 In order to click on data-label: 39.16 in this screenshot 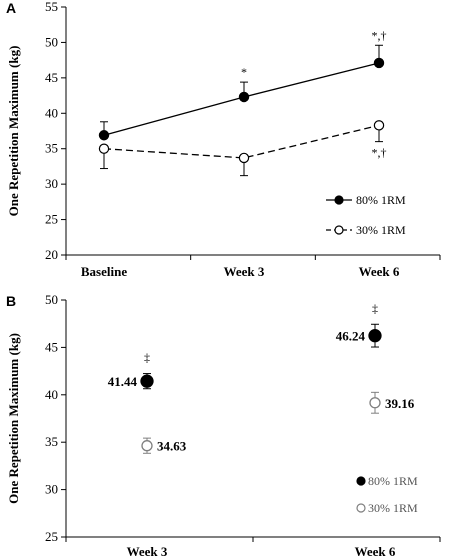, I will do `click(400, 403)`.